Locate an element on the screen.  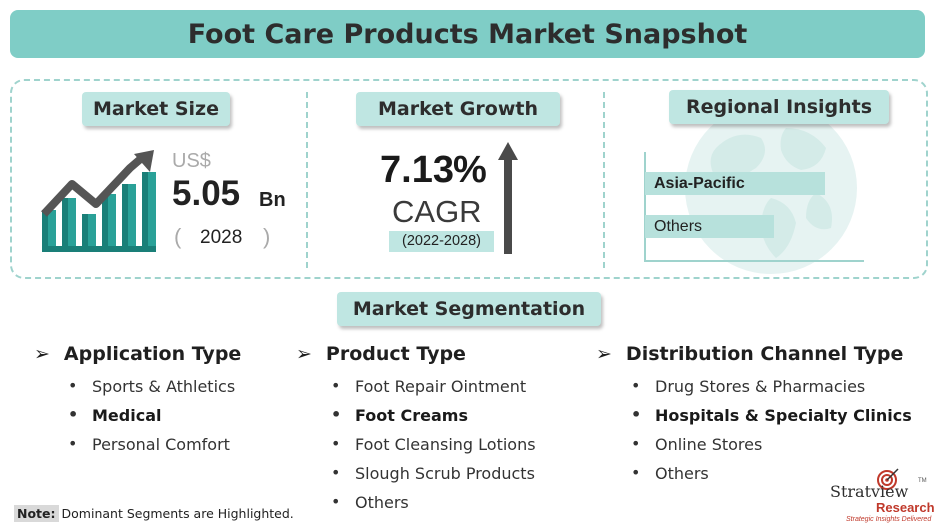
list-item: Foot Cleansing Lotions is located at coordinates (433, 449).